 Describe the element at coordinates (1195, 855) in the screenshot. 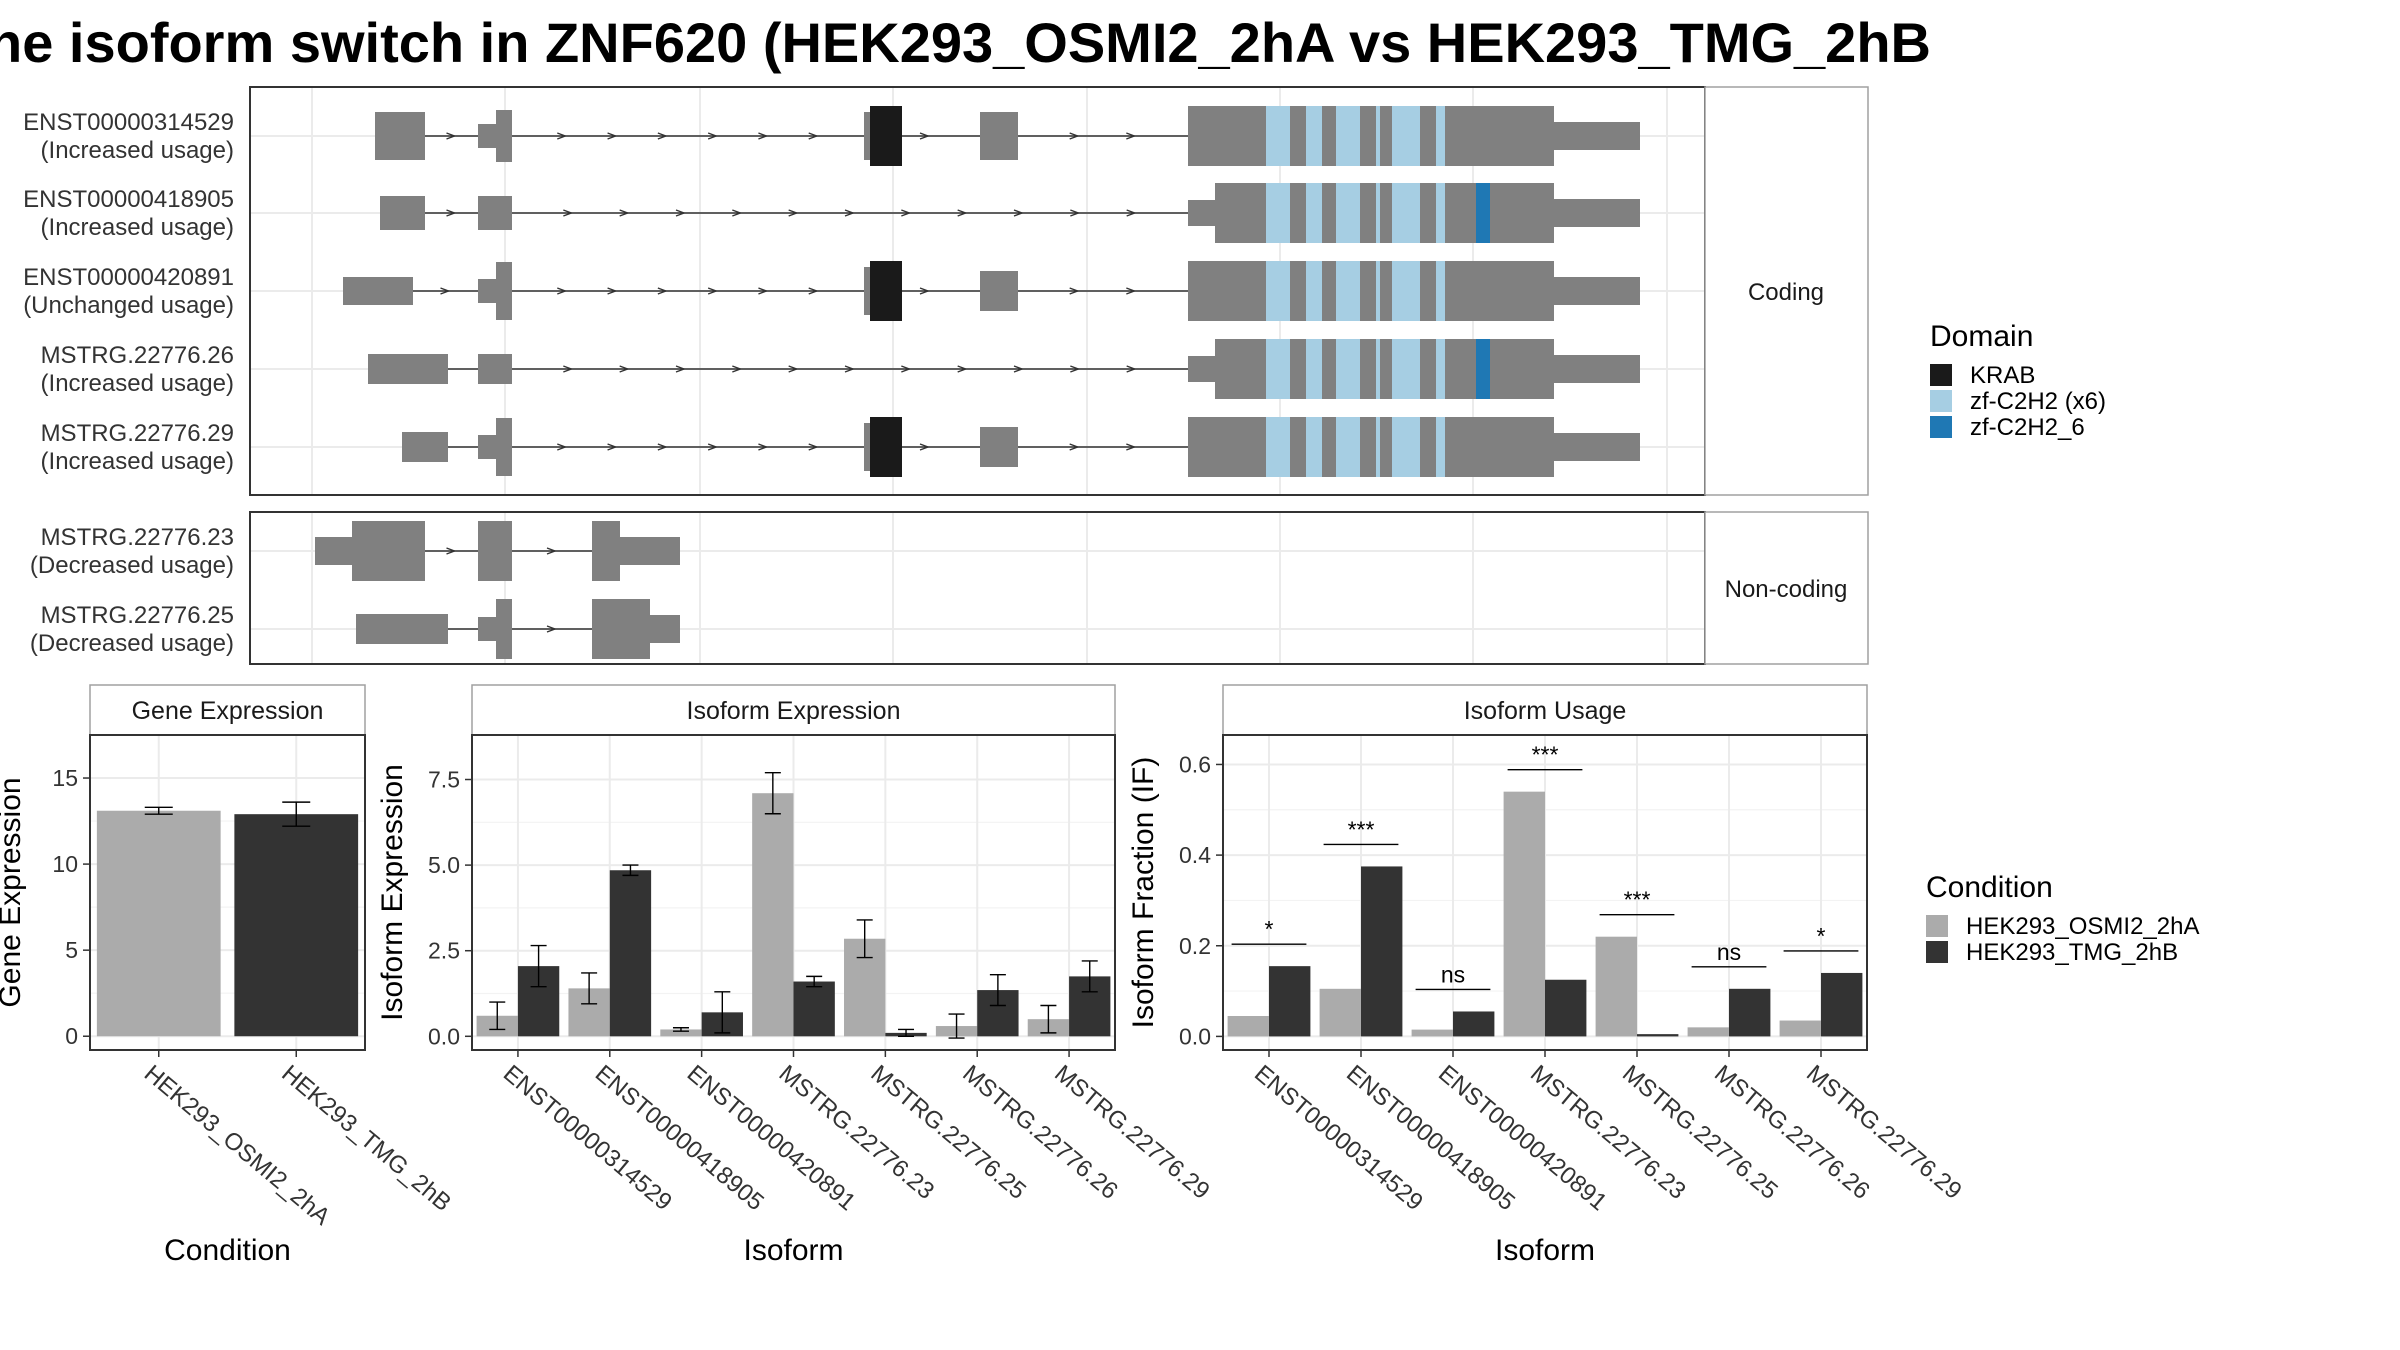

I see `y-tick-label: 0.4` at that location.